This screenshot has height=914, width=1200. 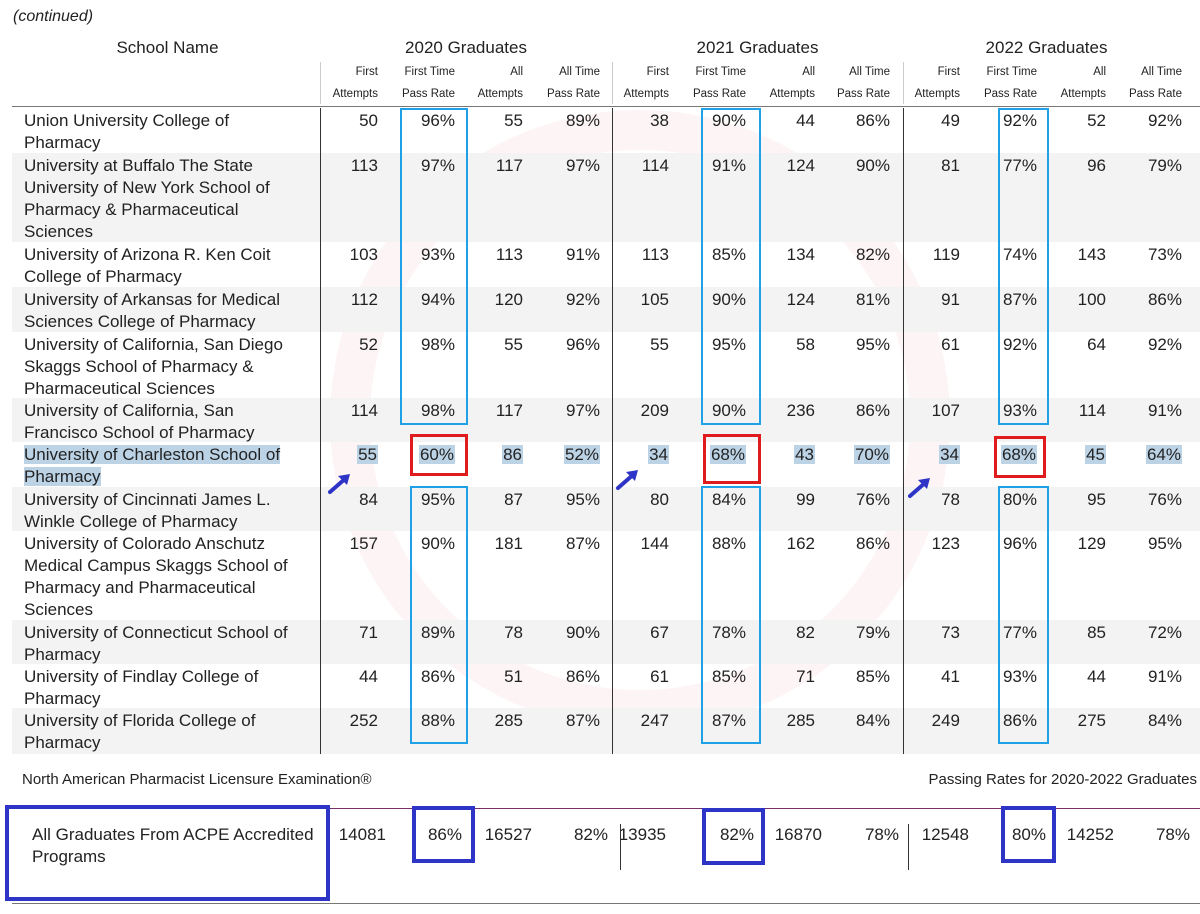 I want to click on table-cell: 86, so click(x=483, y=455).